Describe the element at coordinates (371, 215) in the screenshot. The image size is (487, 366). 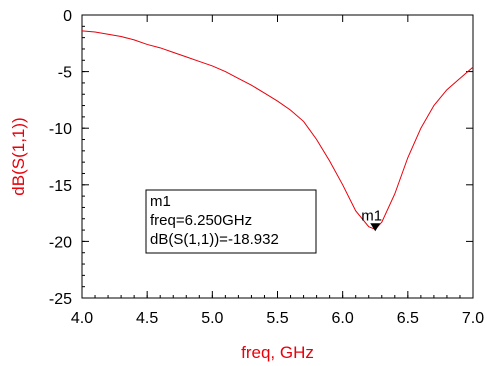
I see `marker-label: m1` at that location.